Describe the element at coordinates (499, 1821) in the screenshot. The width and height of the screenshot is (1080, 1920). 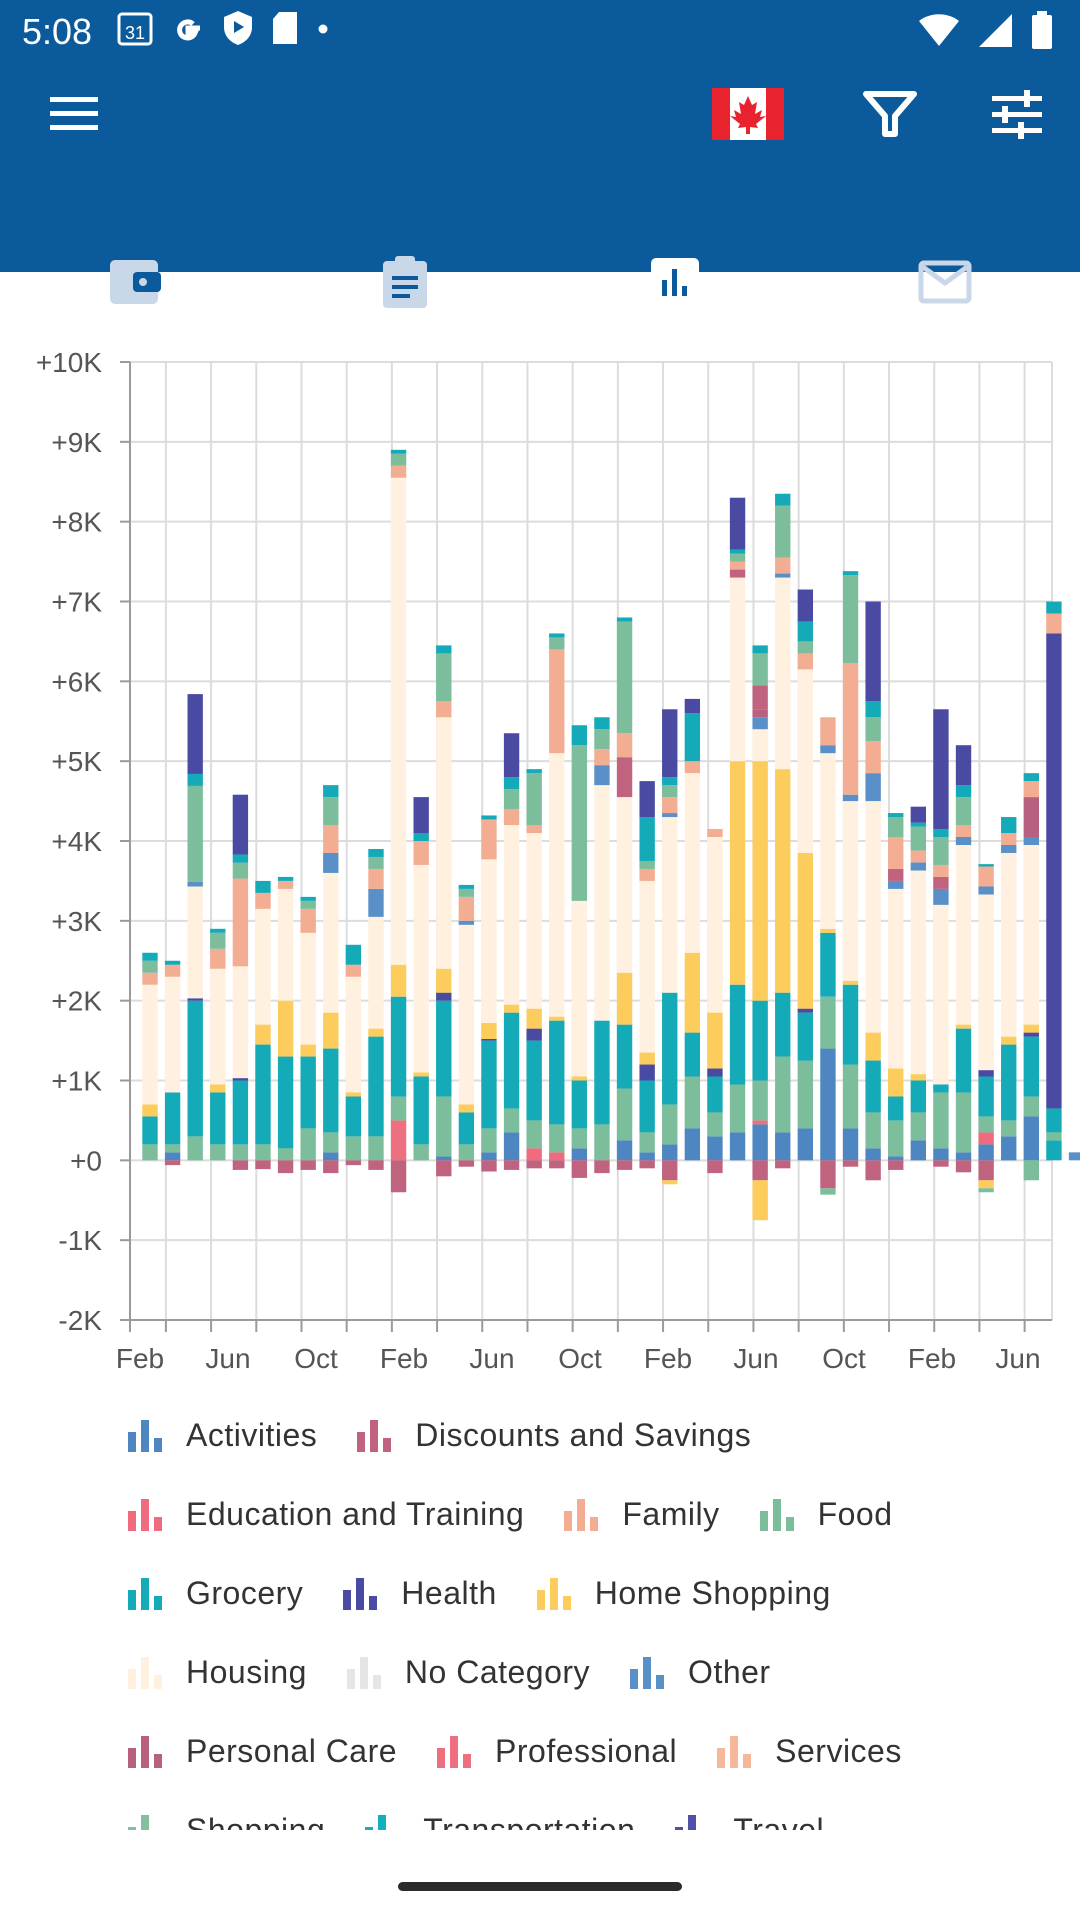
I see `legend-item: Transportation` at that location.